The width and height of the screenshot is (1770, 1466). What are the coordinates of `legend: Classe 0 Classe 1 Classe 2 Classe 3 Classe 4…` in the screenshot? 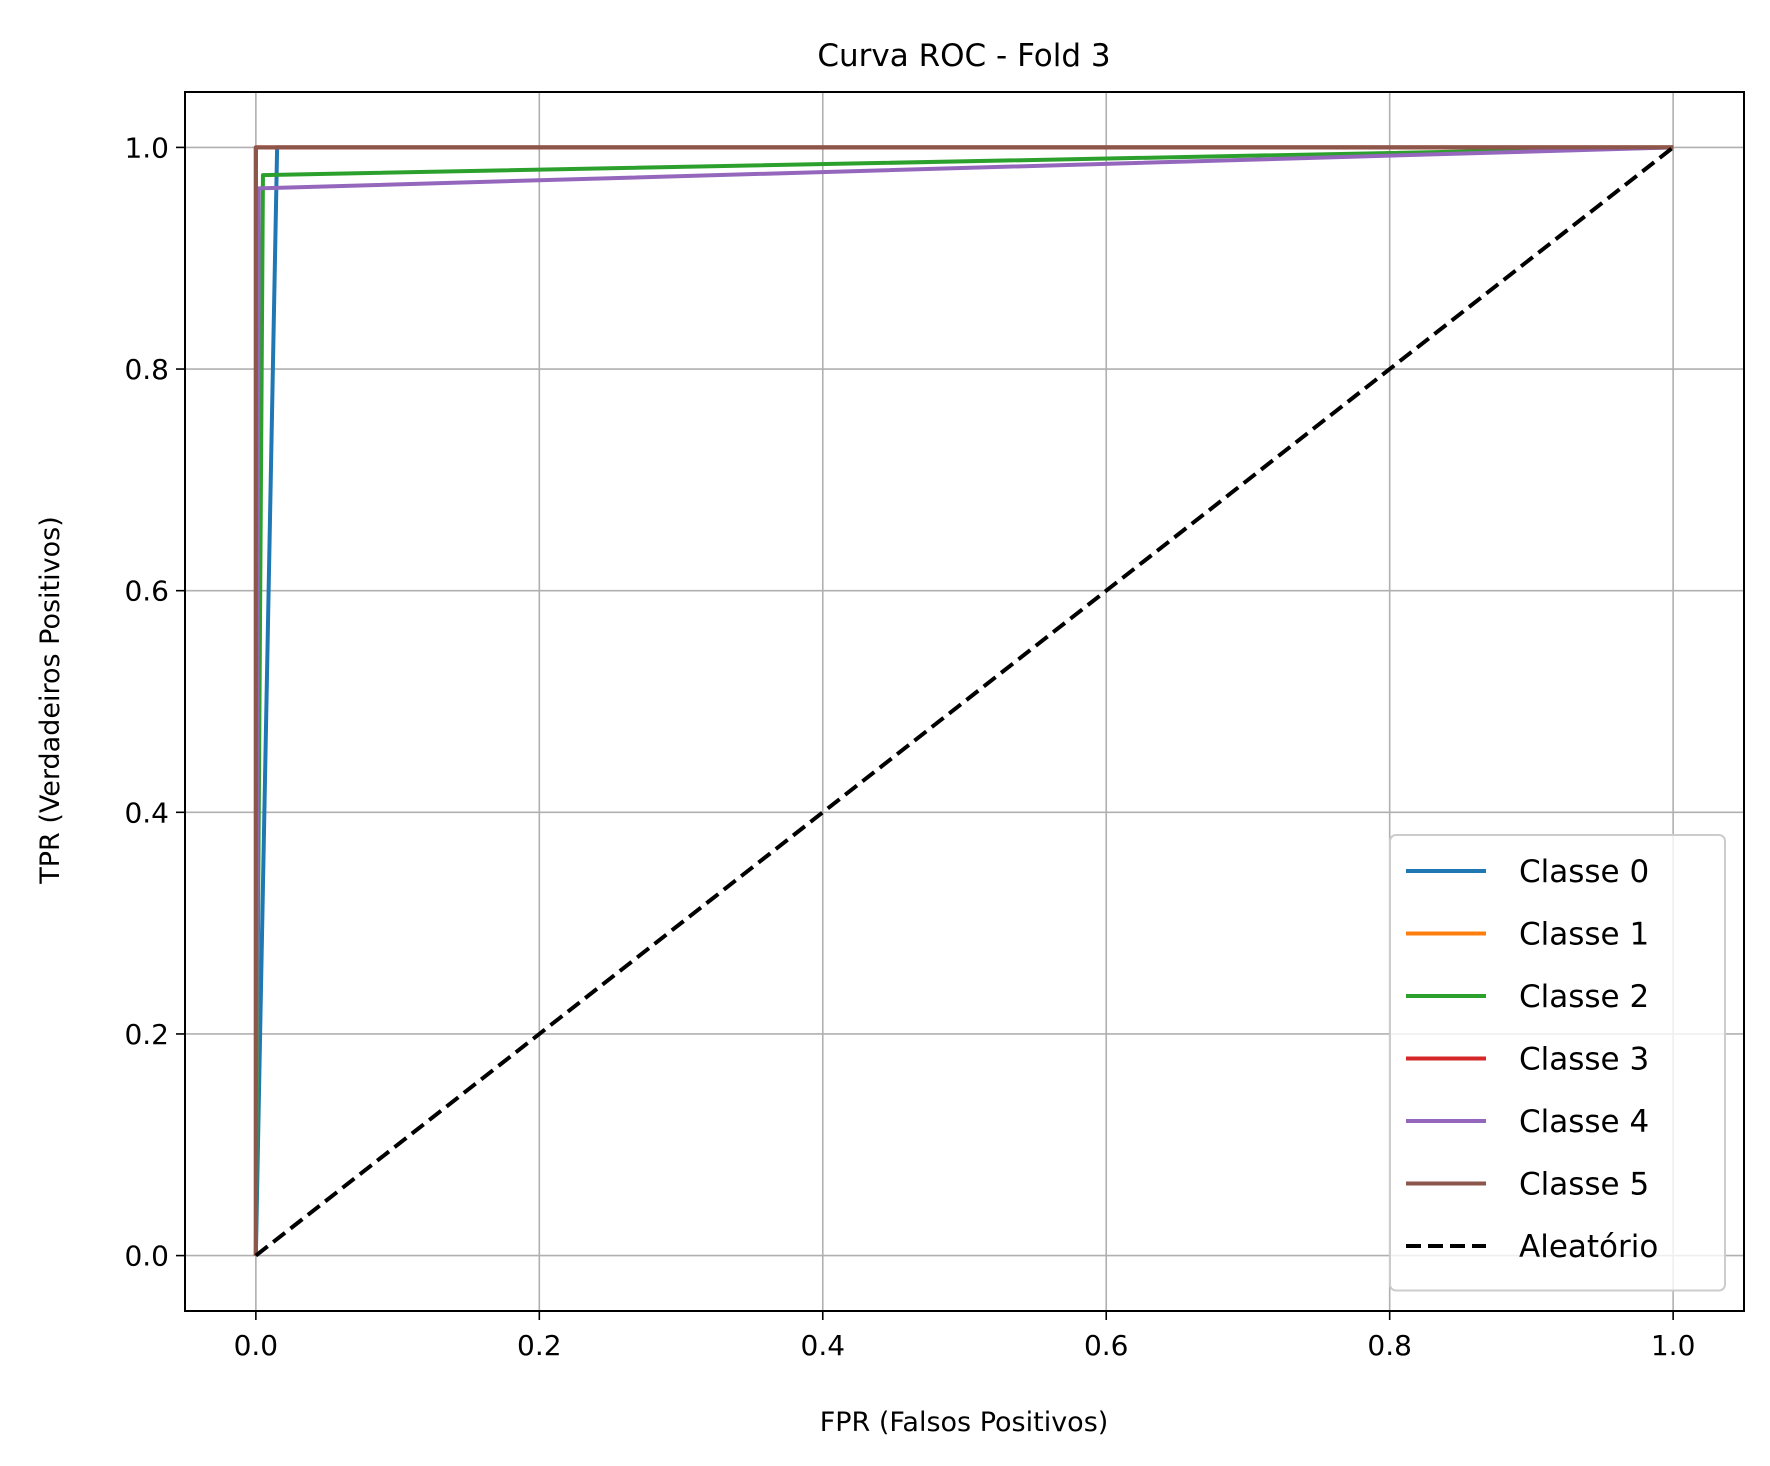 It's located at (1557, 1063).